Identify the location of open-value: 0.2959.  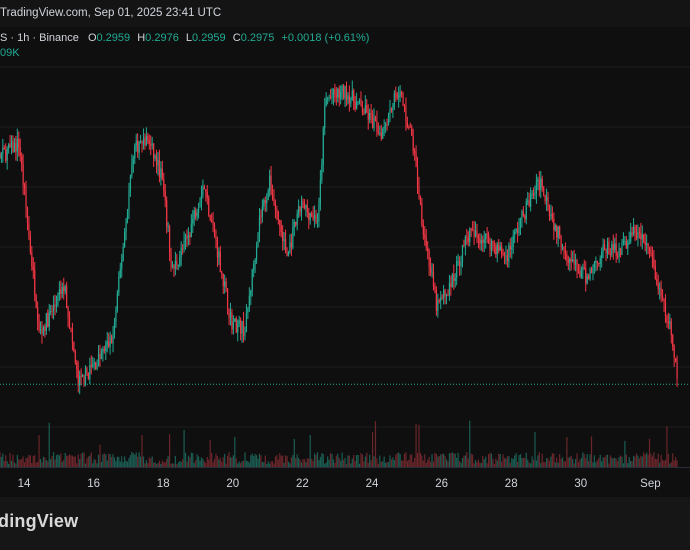
(113, 38).